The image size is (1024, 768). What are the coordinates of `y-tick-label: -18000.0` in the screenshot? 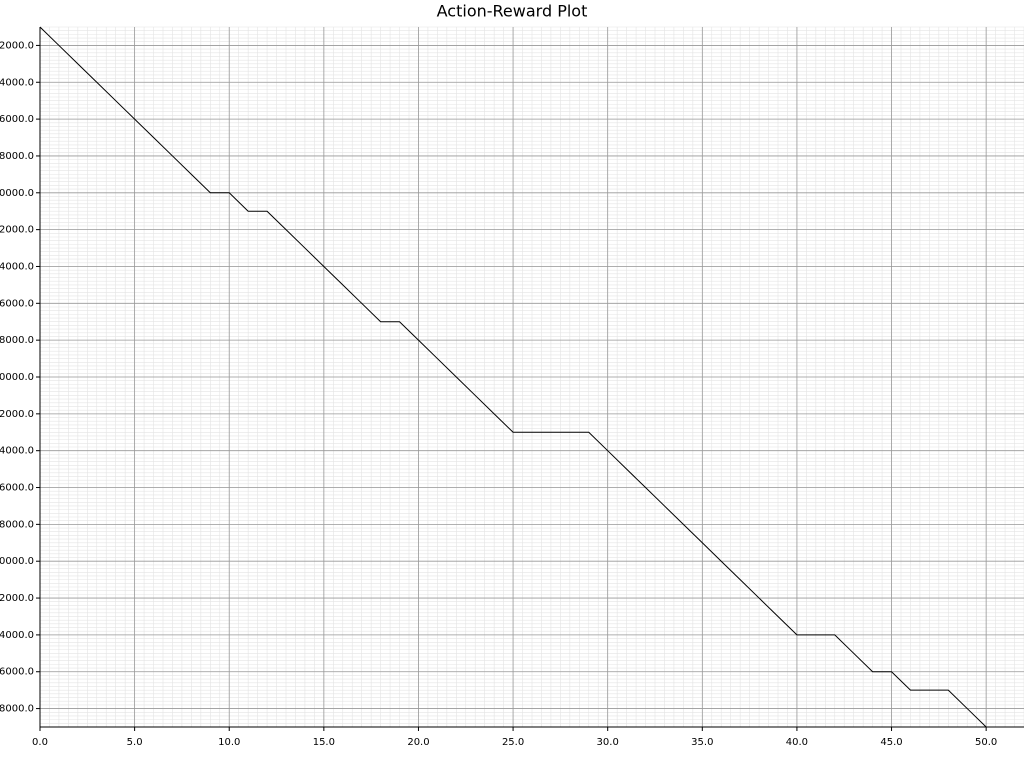 It's located at (17, 340).